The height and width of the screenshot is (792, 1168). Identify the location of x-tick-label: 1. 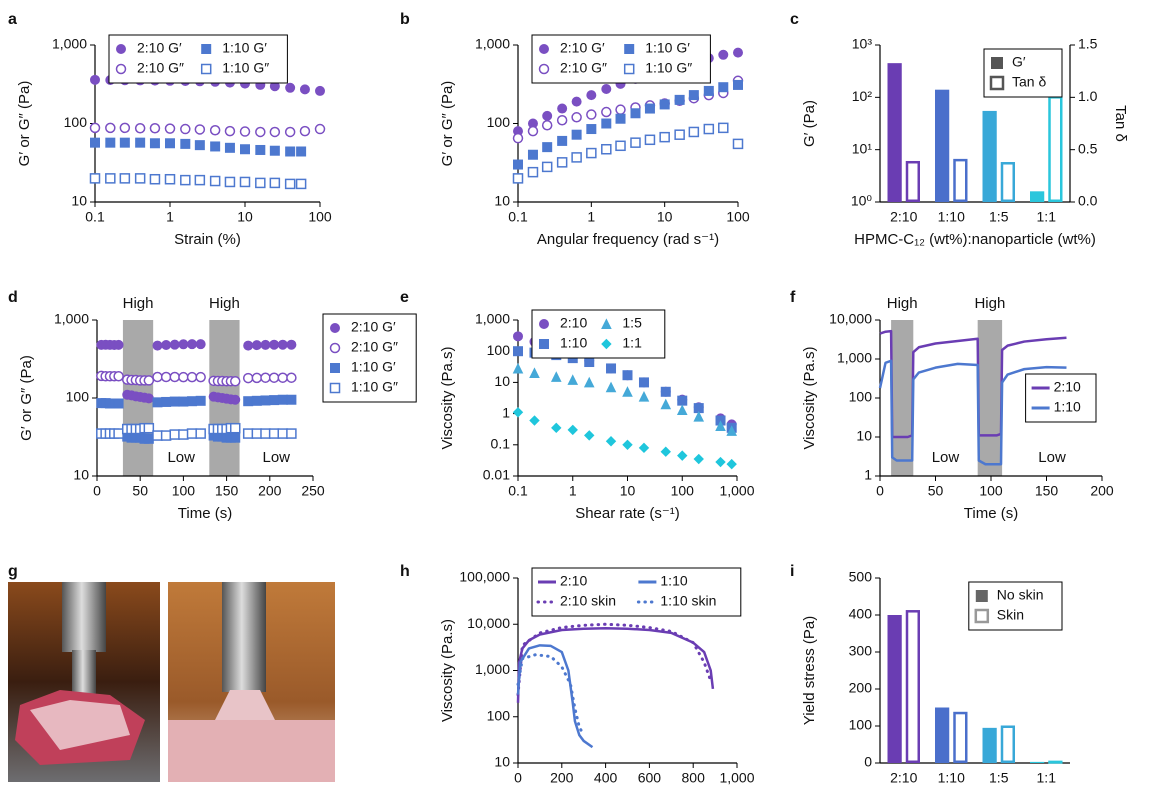
(170, 217).